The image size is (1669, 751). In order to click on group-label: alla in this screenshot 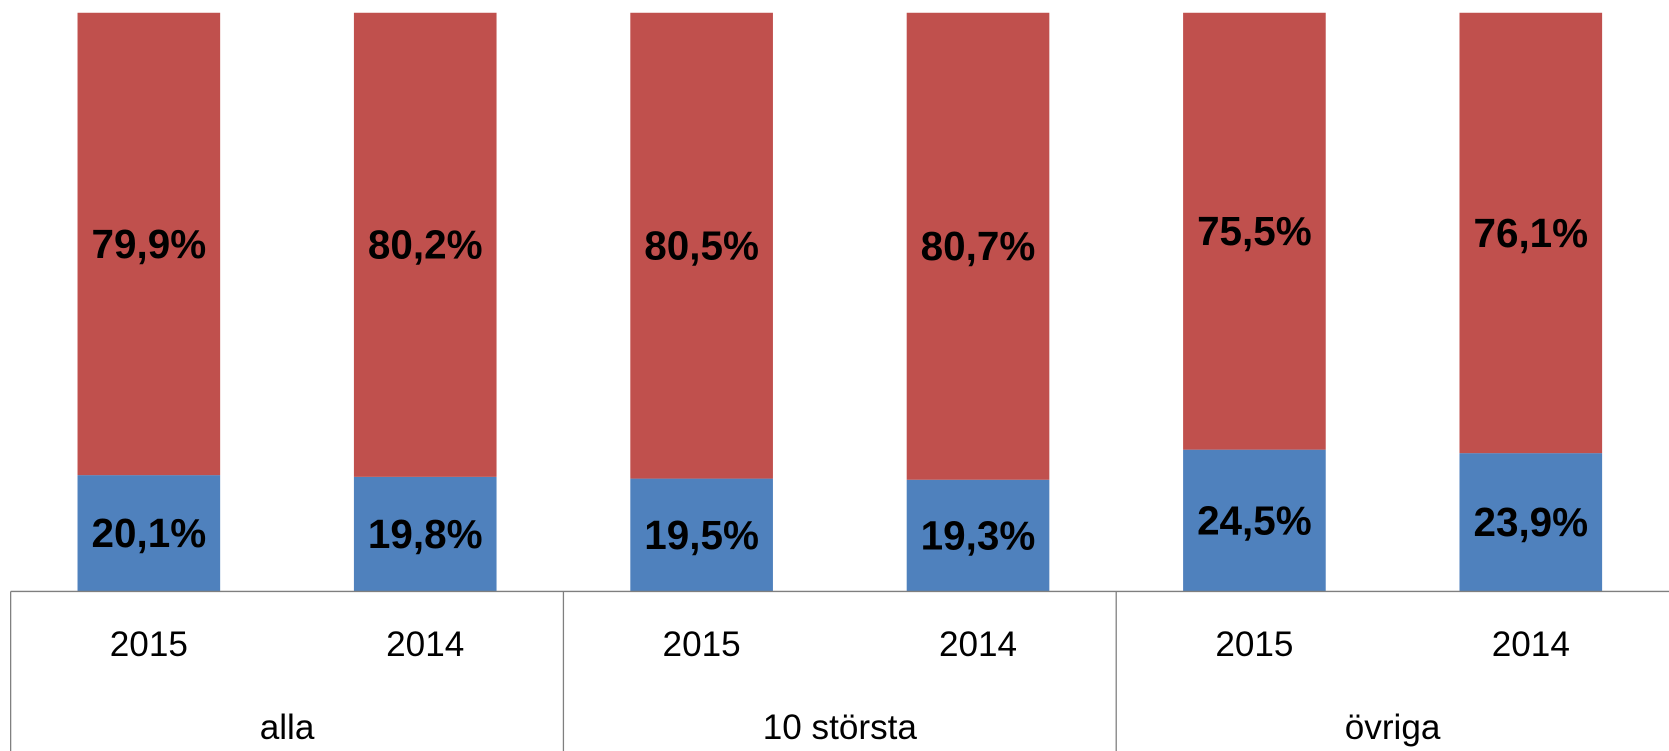, I will do `click(287, 727)`.